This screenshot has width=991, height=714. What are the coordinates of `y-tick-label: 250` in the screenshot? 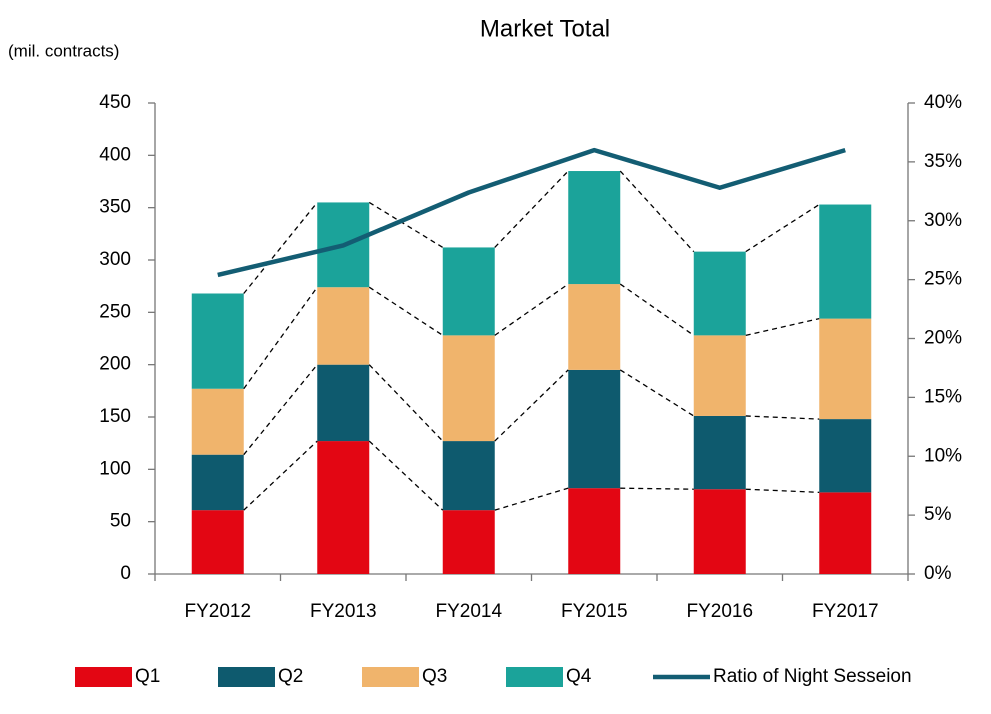 It's located at (115, 311).